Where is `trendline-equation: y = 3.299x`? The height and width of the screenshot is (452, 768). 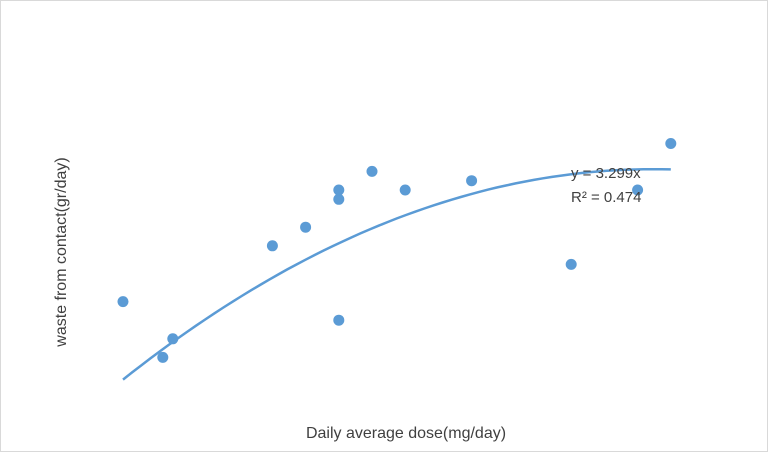 trendline-equation: y = 3.299x is located at coordinates (606, 173).